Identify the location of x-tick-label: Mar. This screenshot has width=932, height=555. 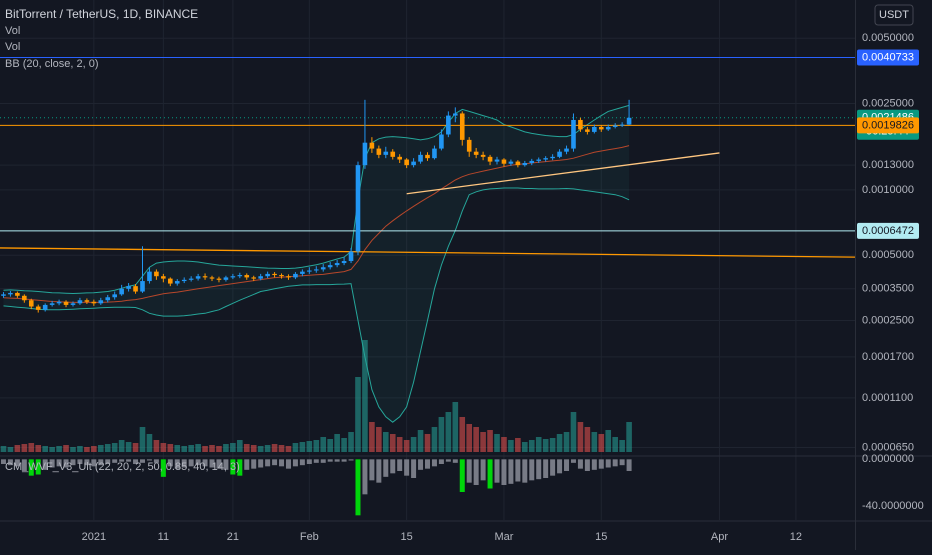
(503, 537).